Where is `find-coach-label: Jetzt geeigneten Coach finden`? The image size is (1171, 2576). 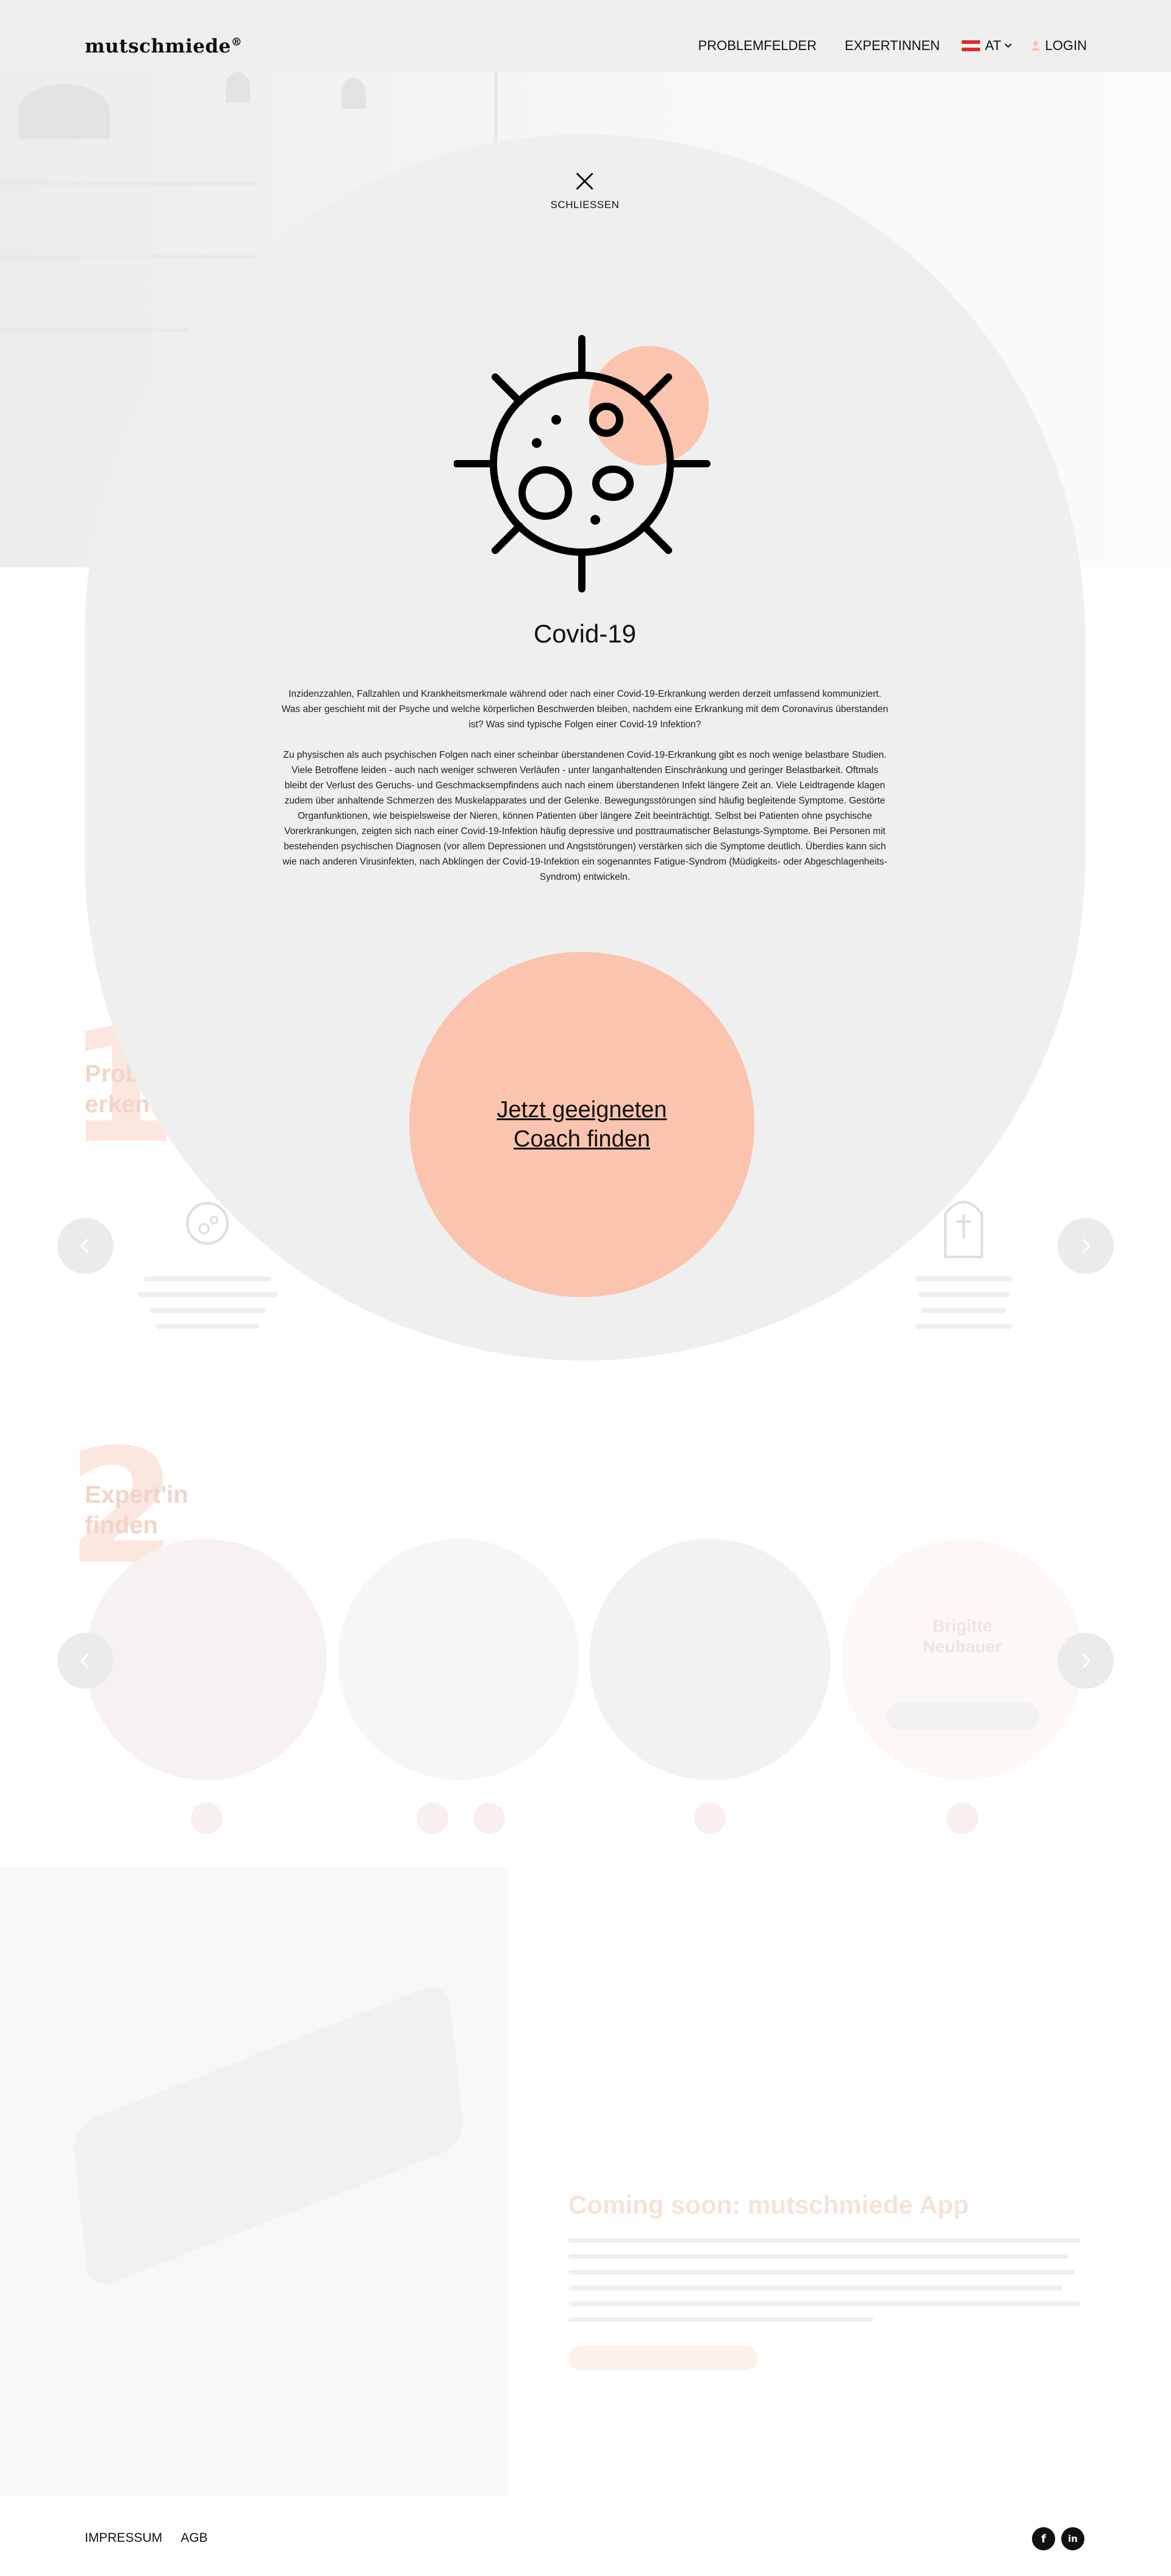 find-coach-label: Jetzt geeigneten Coach finden is located at coordinates (581, 1124).